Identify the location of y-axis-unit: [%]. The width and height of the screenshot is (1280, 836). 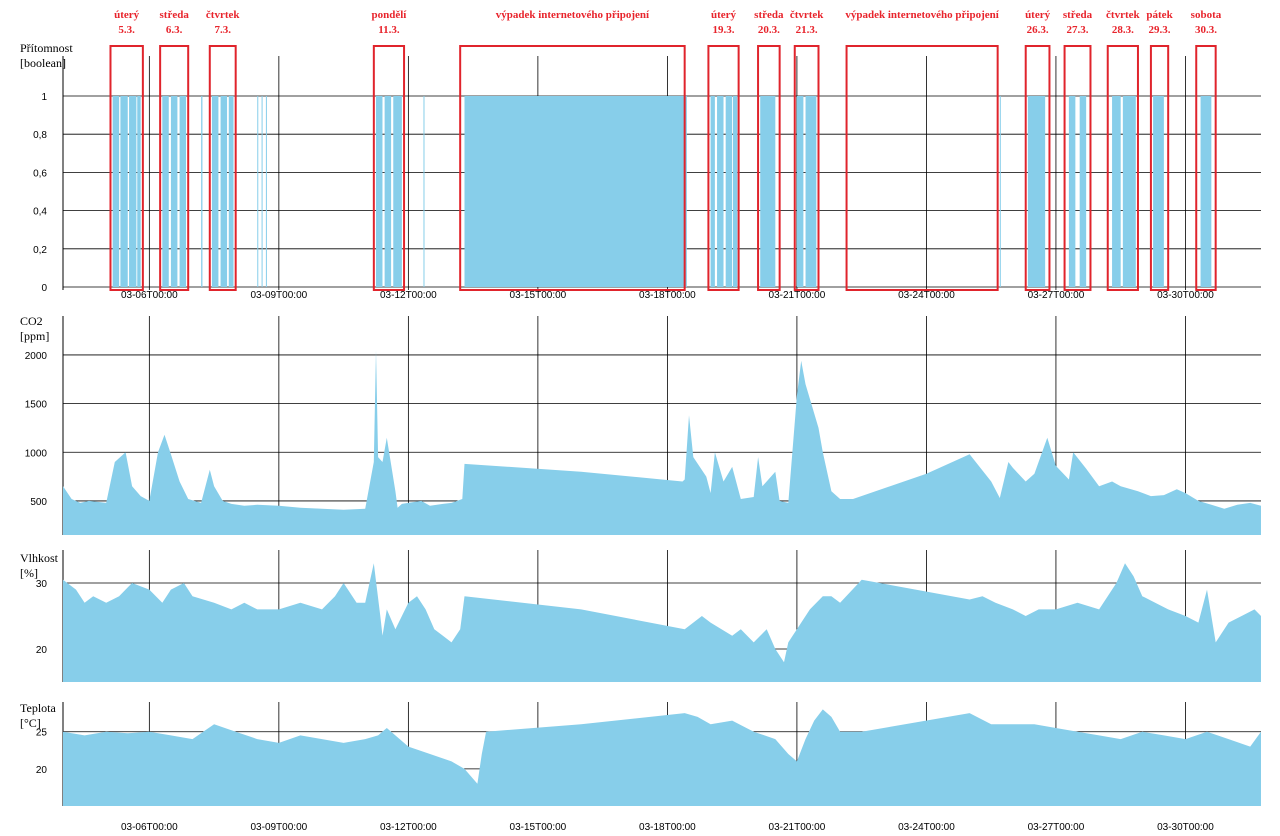
(29, 573).